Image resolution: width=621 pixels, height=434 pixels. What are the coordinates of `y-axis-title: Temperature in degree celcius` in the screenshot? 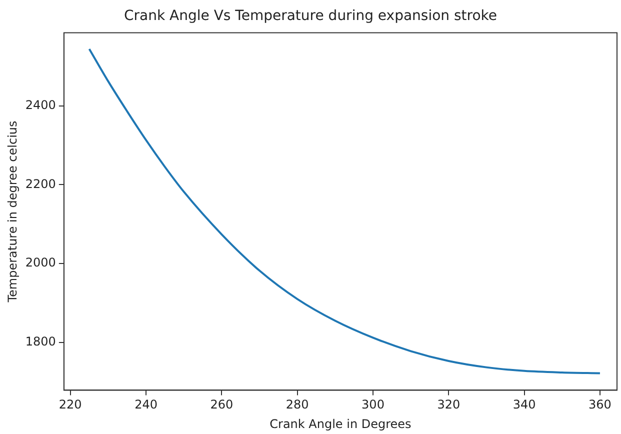 It's located at (12, 212).